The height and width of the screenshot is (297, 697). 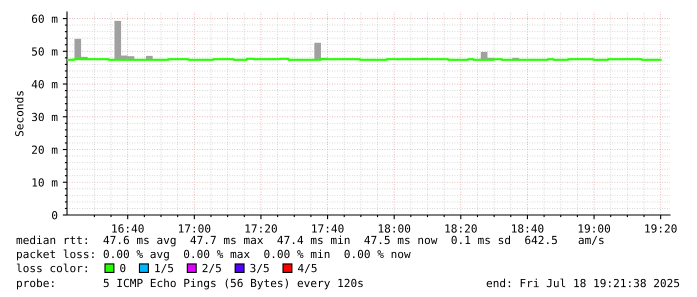 I want to click on y-axis-title: Seconds, so click(x=19, y=113).